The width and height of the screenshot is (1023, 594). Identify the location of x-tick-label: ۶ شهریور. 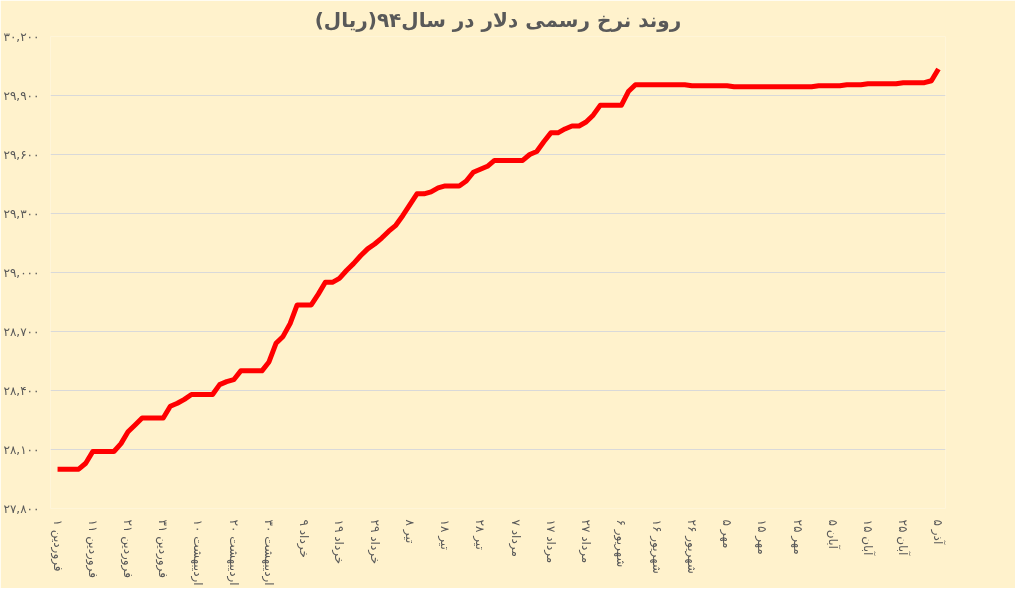
(621, 543).